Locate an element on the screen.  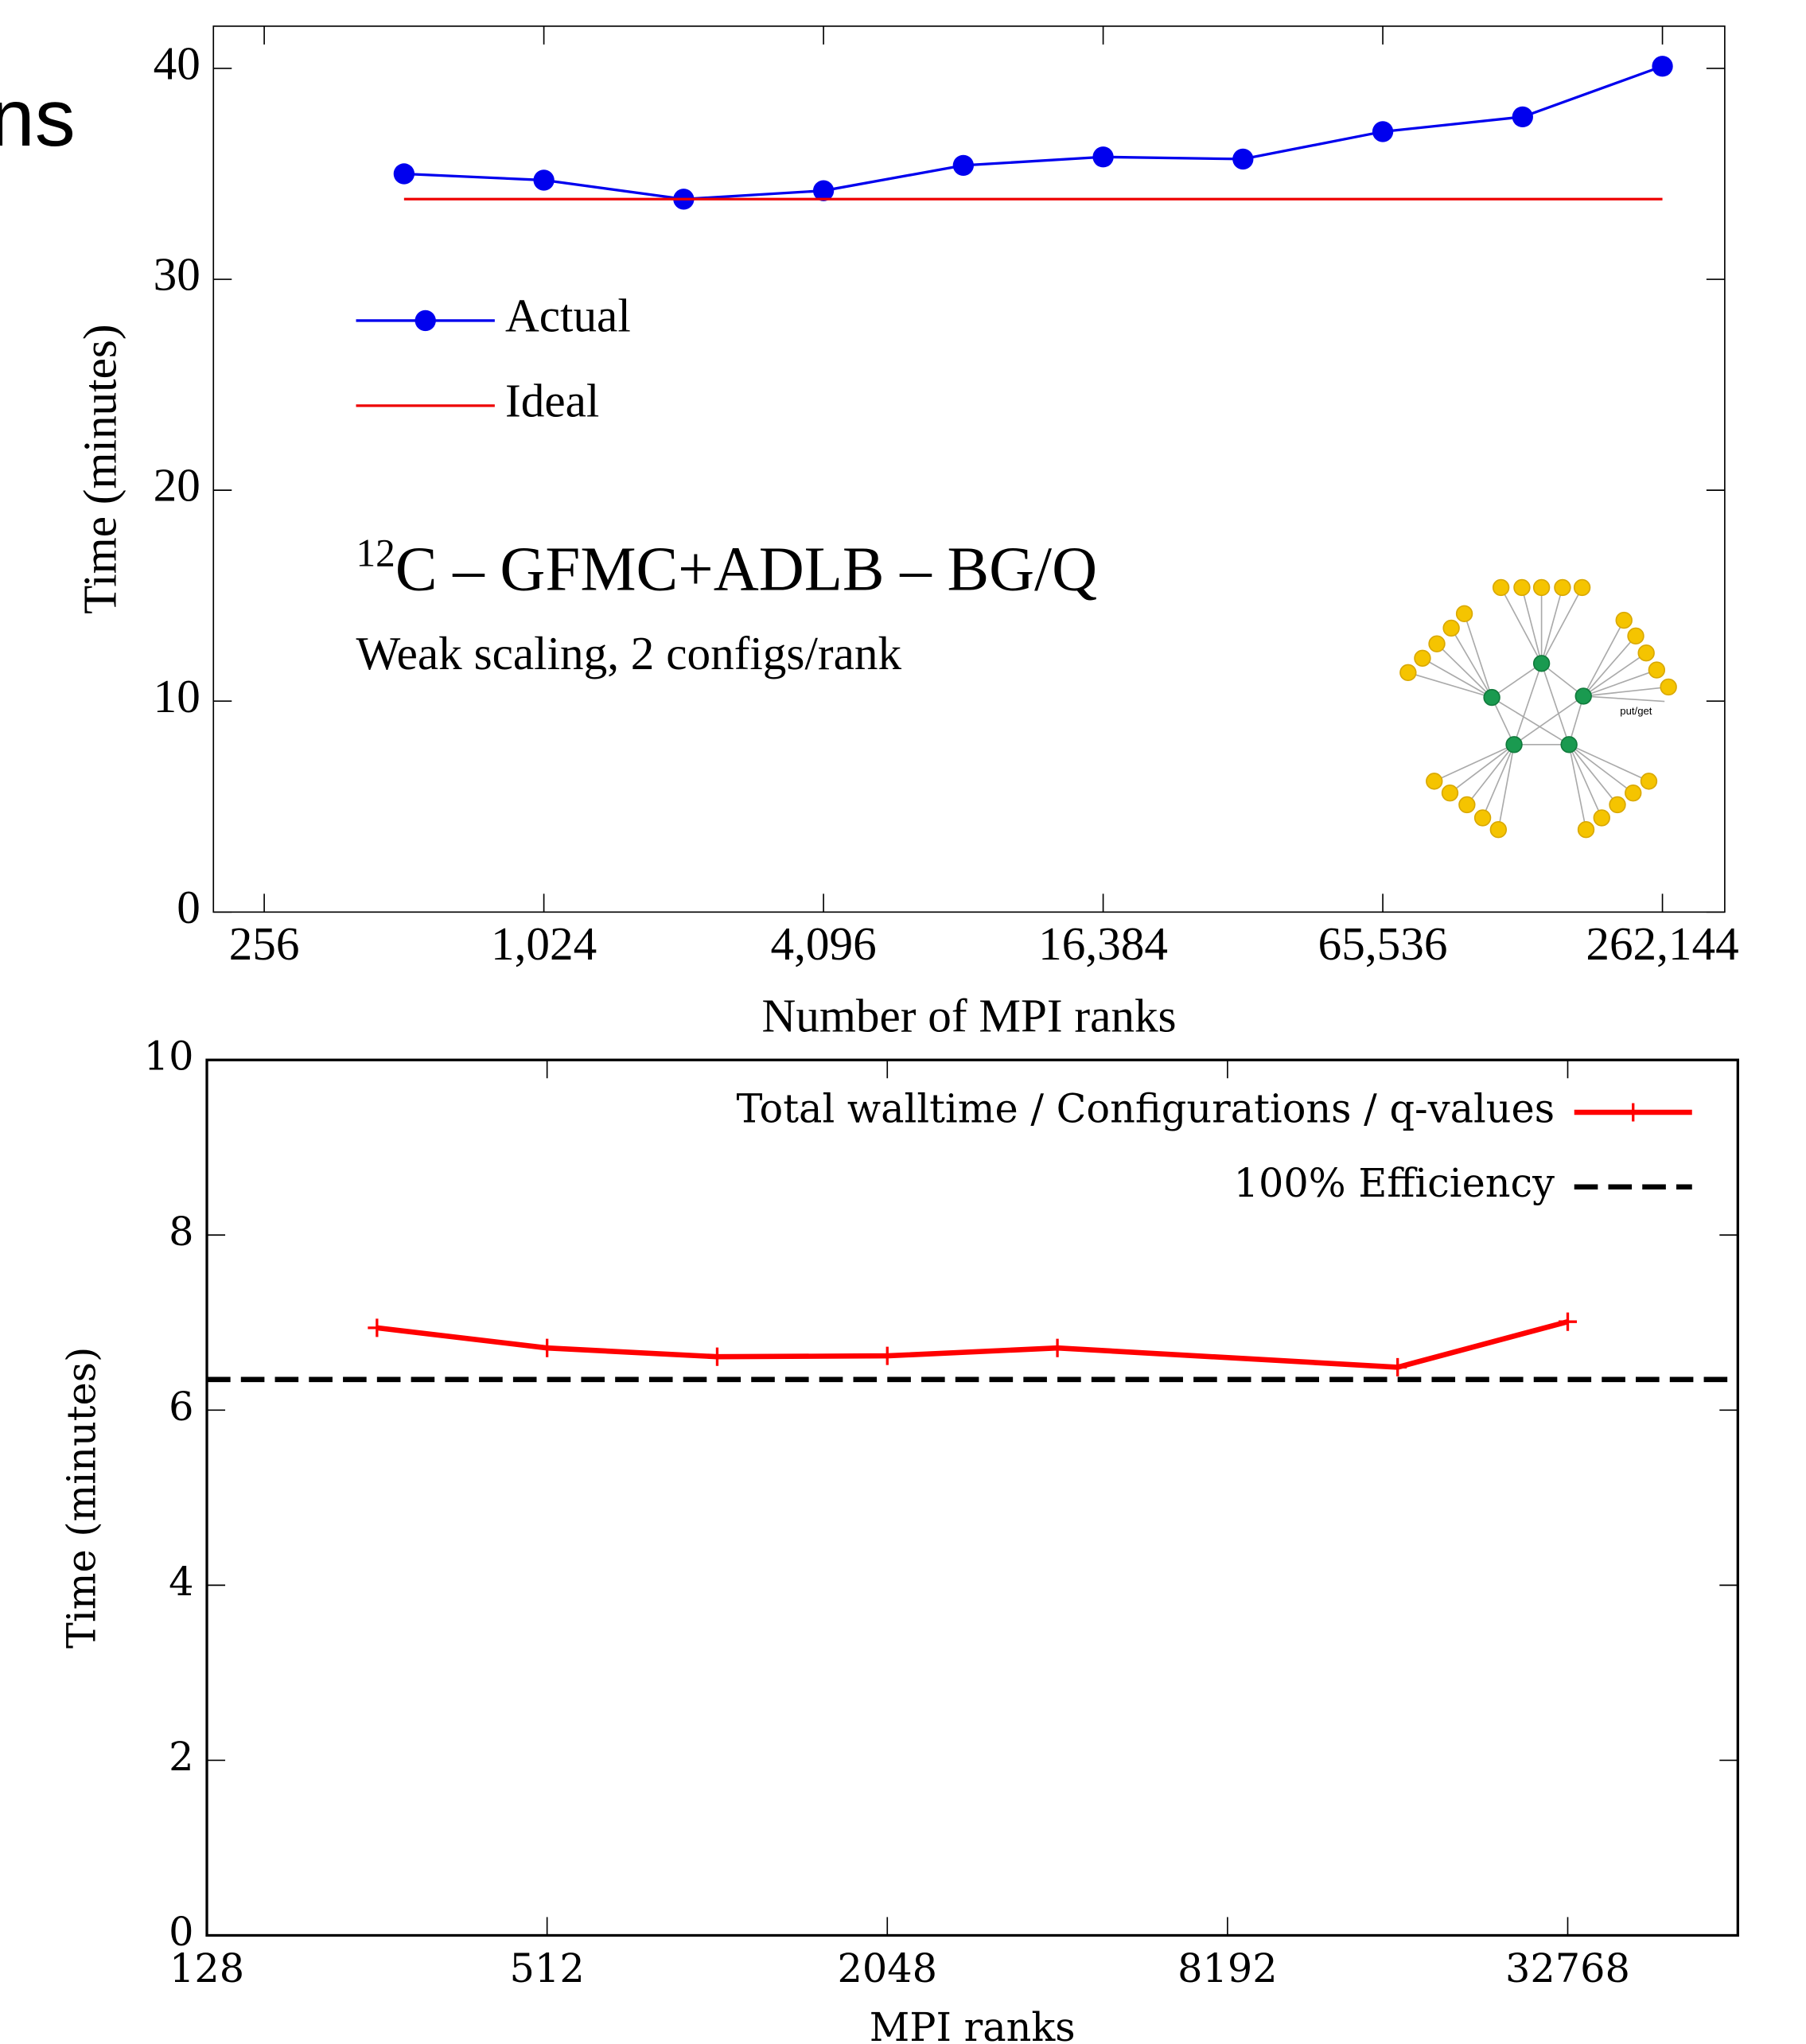
y-tick-label: 30 is located at coordinates (177, 274).